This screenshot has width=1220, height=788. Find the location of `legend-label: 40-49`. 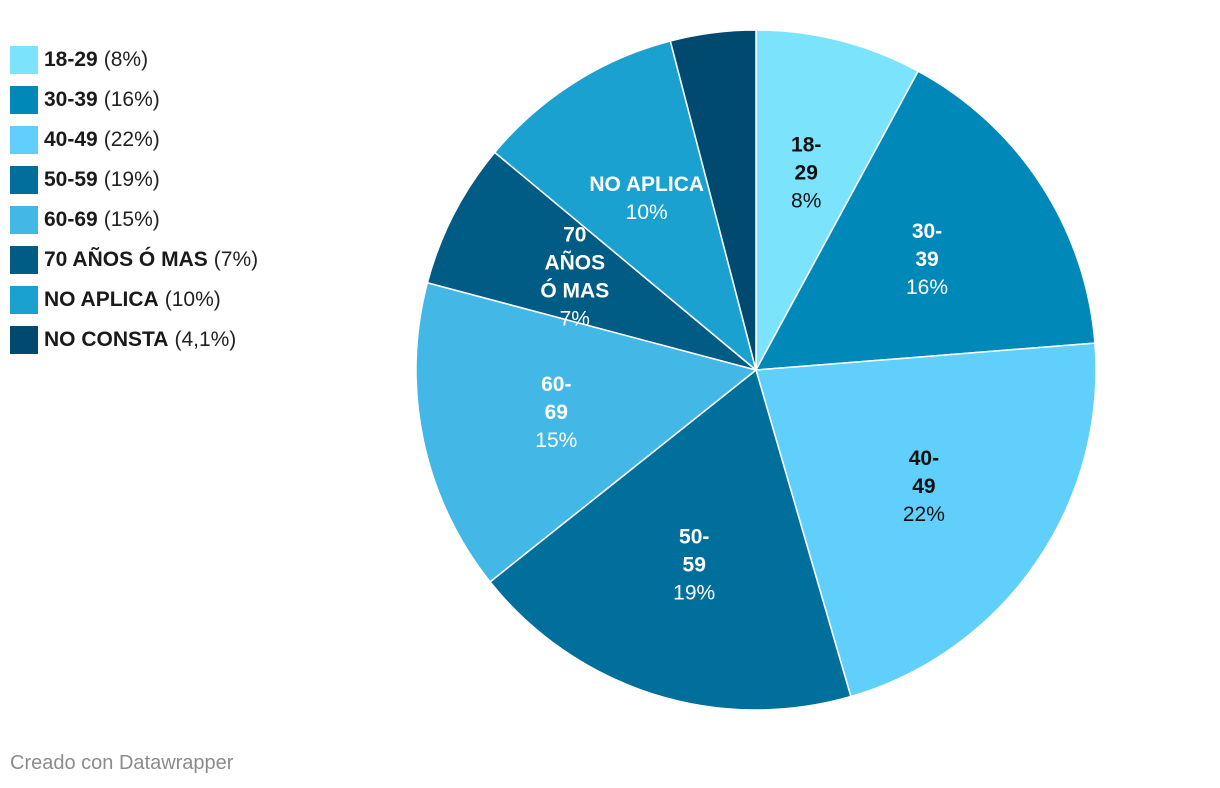

legend-label: 40-49 is located at coordinates (71, 139).